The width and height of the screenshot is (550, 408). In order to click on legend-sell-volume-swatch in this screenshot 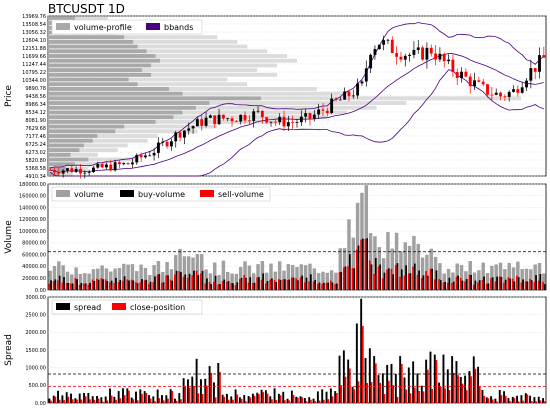, I will do `click(207, 193)`.